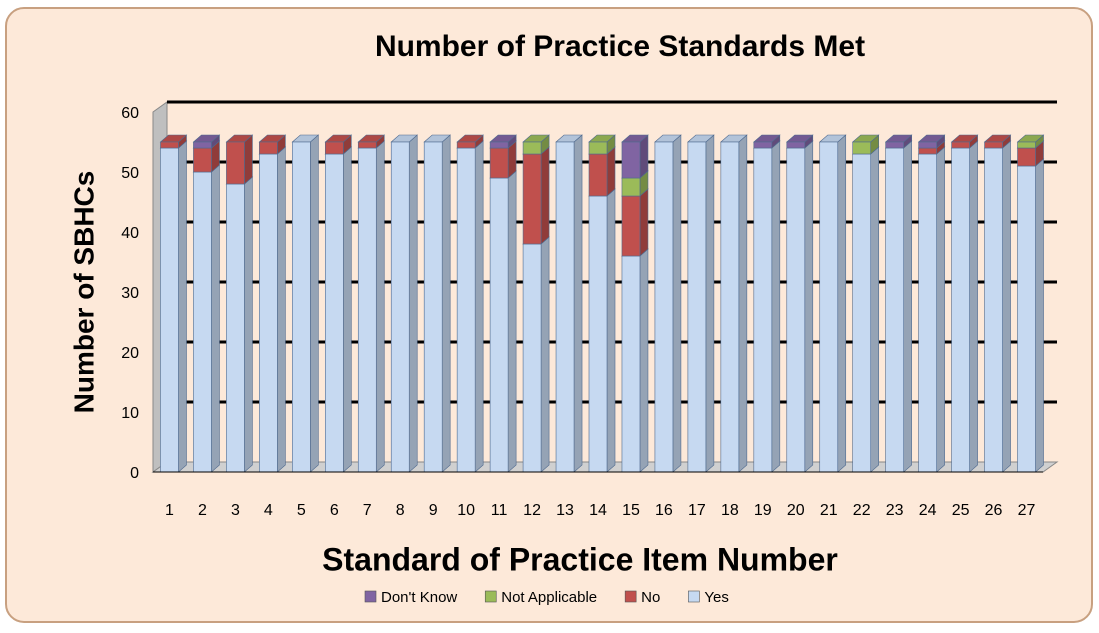 This screenshot has width=1099, height=633. I want to click on x-tick-label: 3, so click(235, 510).